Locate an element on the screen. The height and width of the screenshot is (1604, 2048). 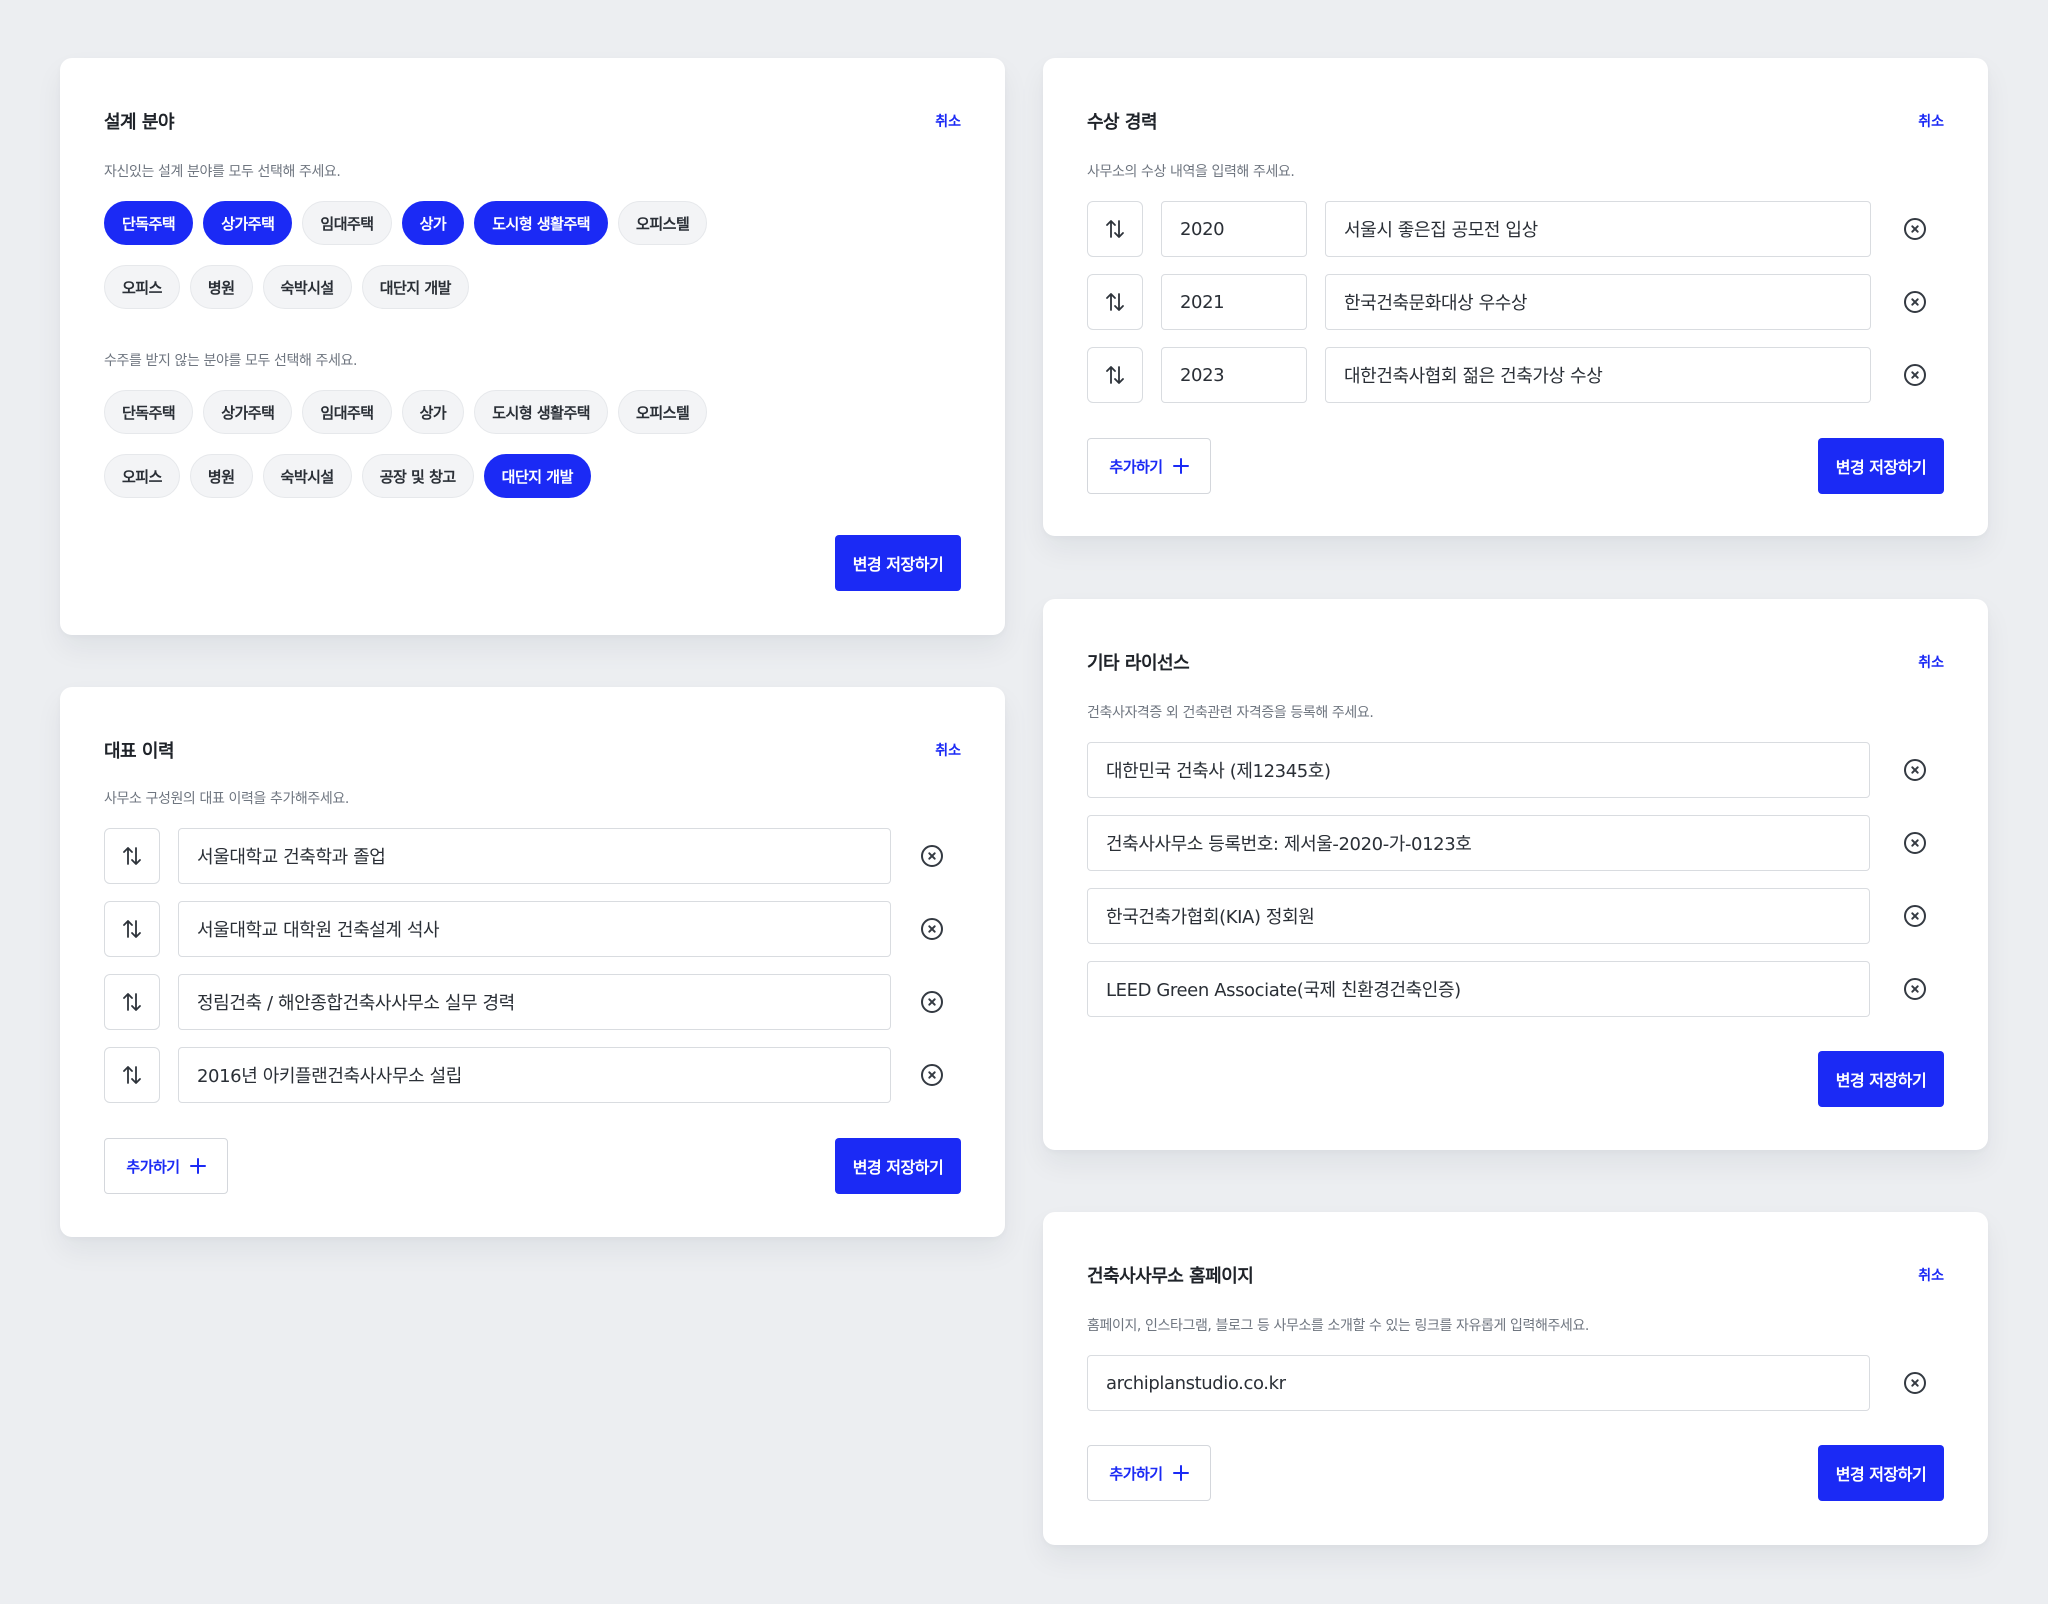
awards-desc: 사무소의 수상 내역을 입력해 주세요. is located at coordinates (1191, 172).